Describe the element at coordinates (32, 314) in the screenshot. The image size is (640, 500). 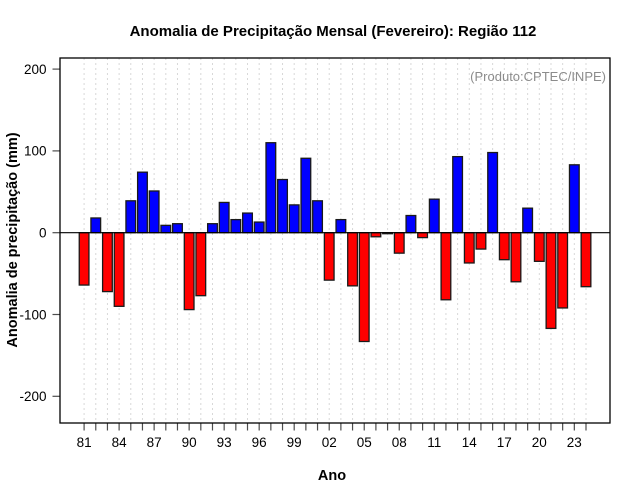
I see `y-tick-label--100: -100` at that location.